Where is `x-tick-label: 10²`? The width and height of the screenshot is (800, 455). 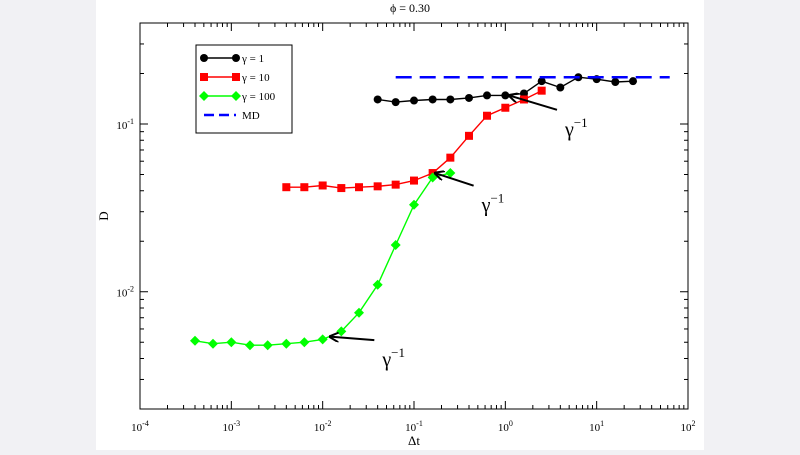
x-tick-label: 10² is located at coordinates (688, 426).